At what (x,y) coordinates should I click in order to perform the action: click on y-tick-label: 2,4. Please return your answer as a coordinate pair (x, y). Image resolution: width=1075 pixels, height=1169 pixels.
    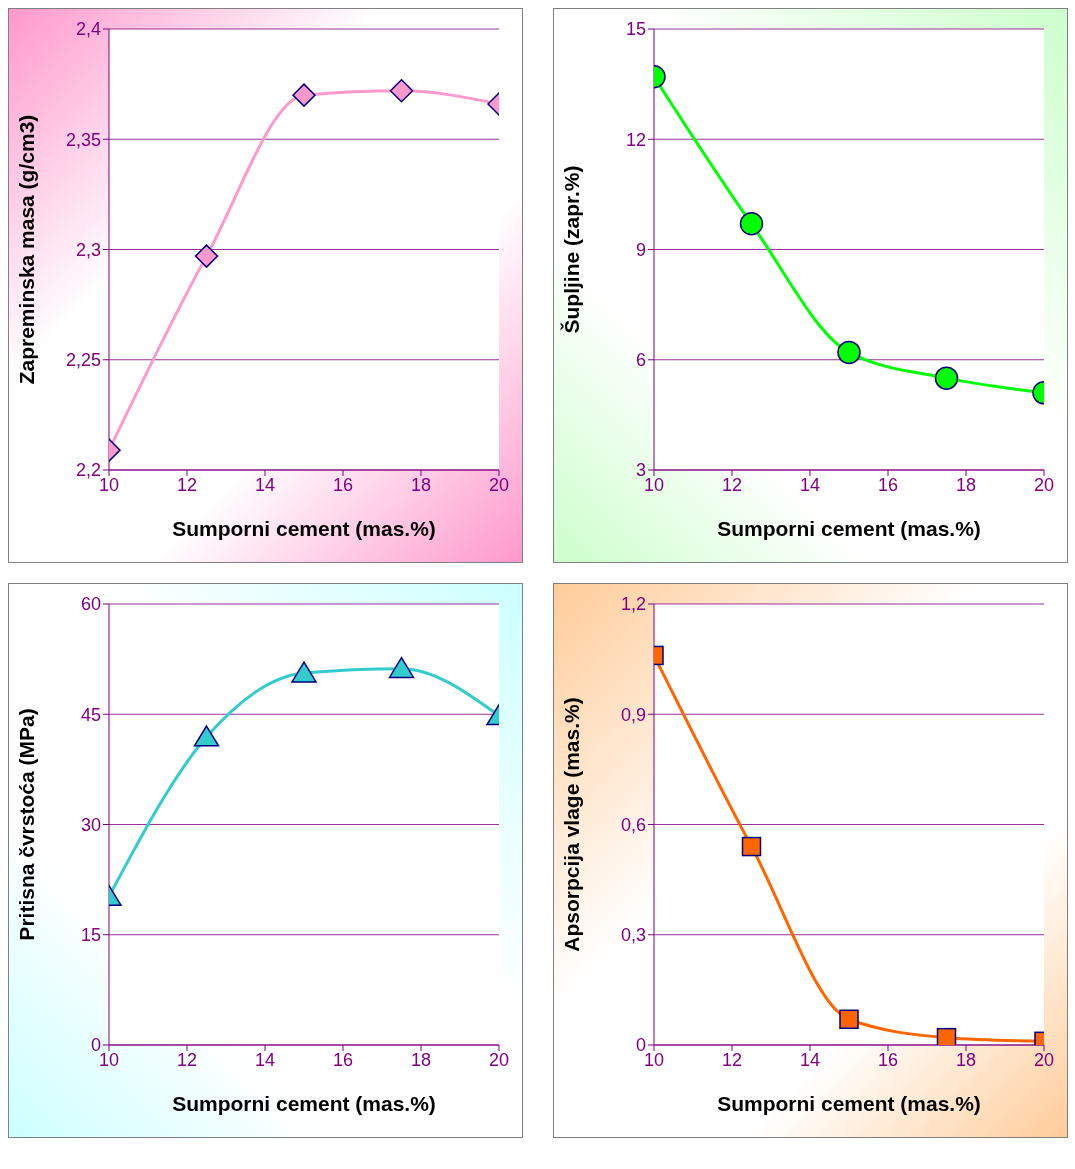
    Looking at the image, I should click on (88, 29).